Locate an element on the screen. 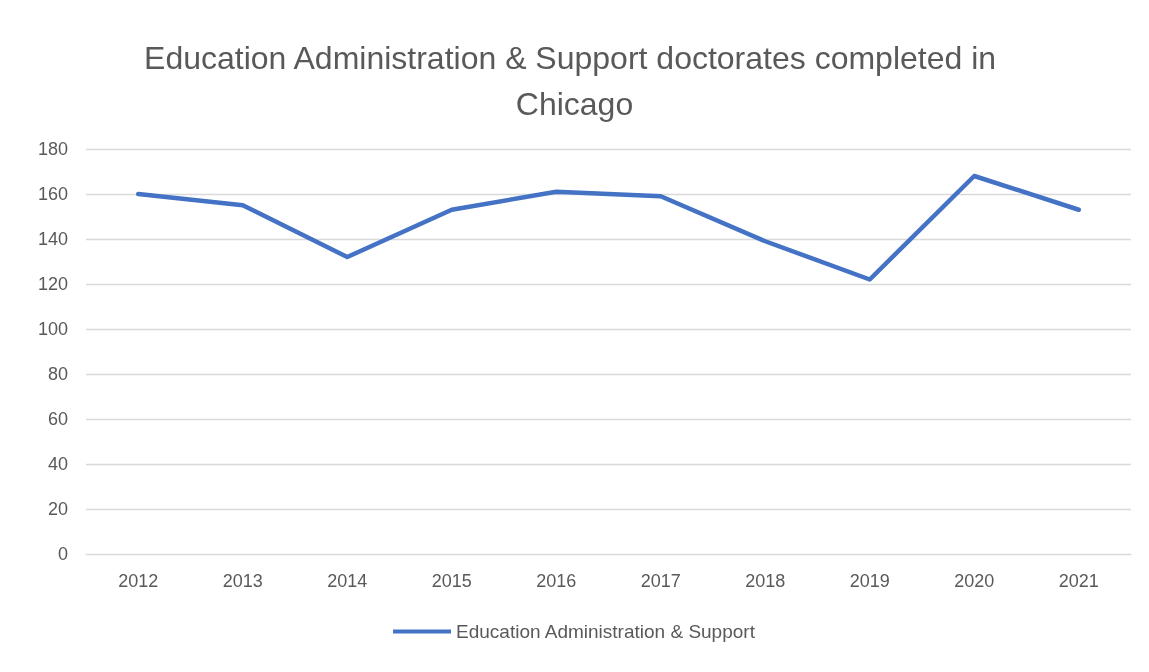 This screenshot has width=1149, height=672. y-tick-label: 140 is located at coordinates (52, 239).